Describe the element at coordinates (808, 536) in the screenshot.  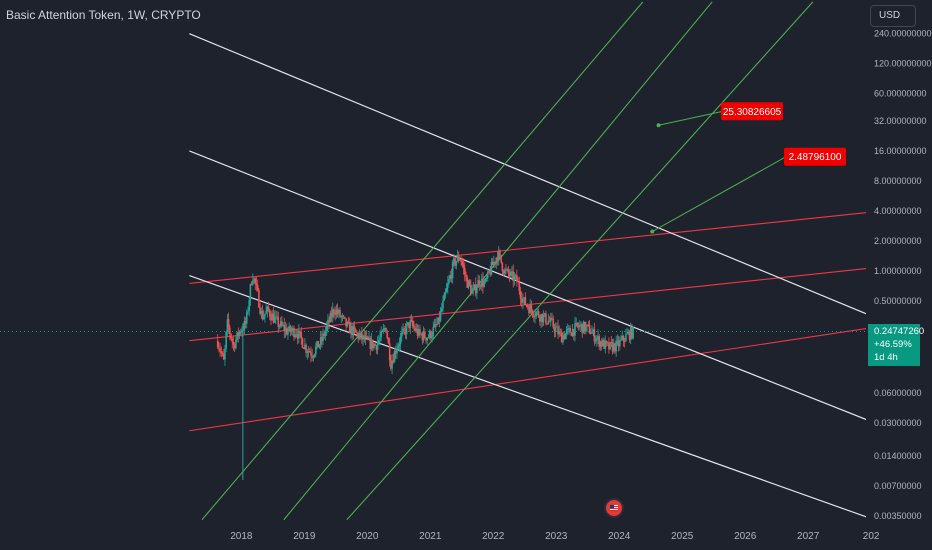
I see `time-tick-label: 2027` at that location.